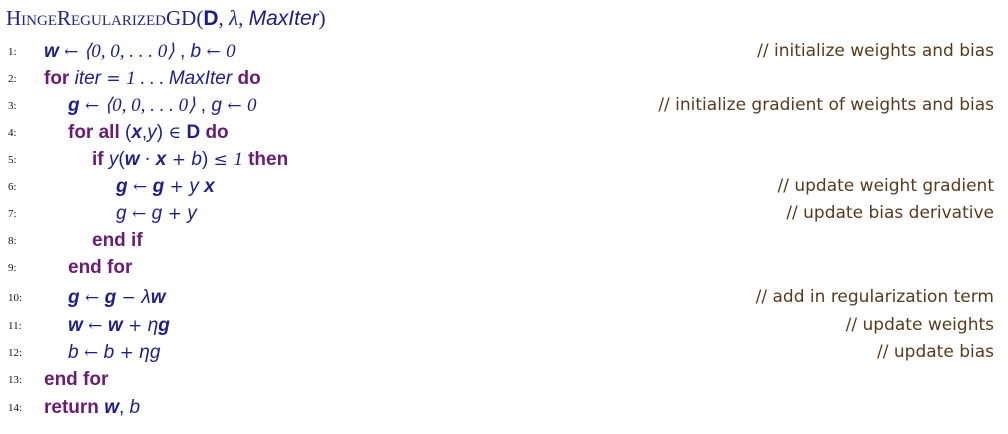 This screenshot has width=1008, height=434. What do you see at coordinates (114, 79) in the screenshot?
I see `equals-sign: =` at bounding box center [114, 79].